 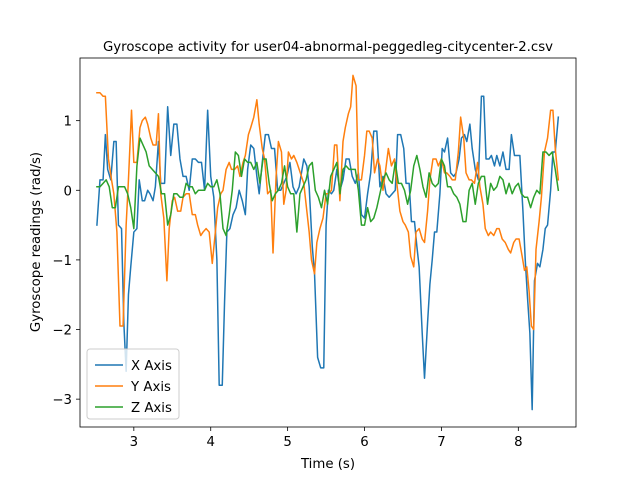 I want to click on legend-label-1: X Axis, so click(x=151, y=366).